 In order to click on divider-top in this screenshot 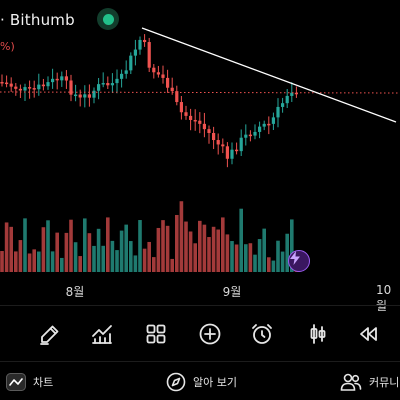, I will do `click(200, 305)`.